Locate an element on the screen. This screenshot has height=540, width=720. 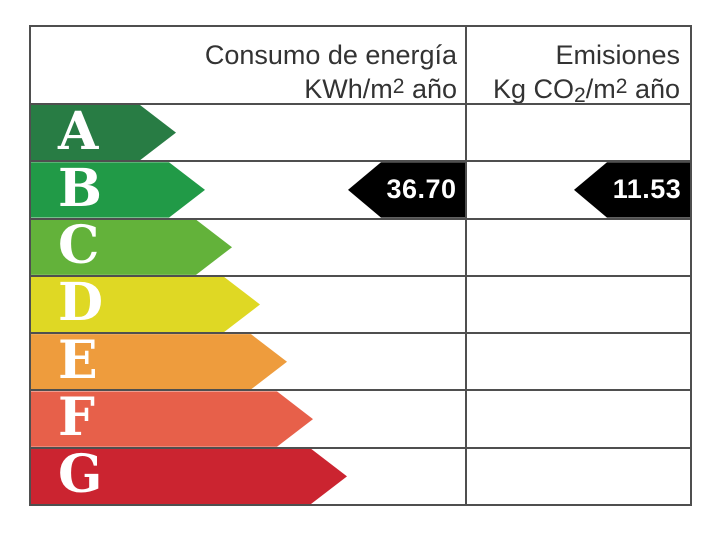
energy-value-marker: 36.70 is located at coordinates (406, 190).